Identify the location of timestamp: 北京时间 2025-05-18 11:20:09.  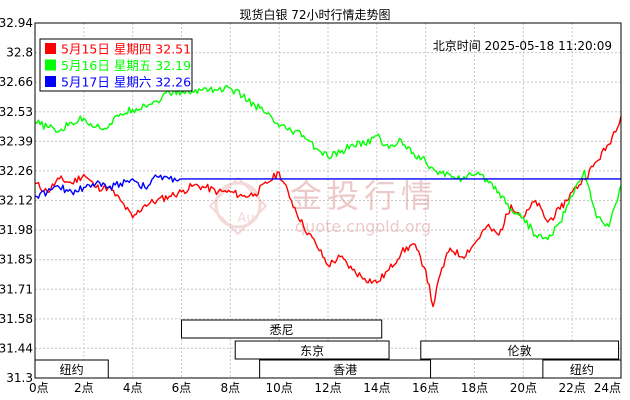
(522, 46).